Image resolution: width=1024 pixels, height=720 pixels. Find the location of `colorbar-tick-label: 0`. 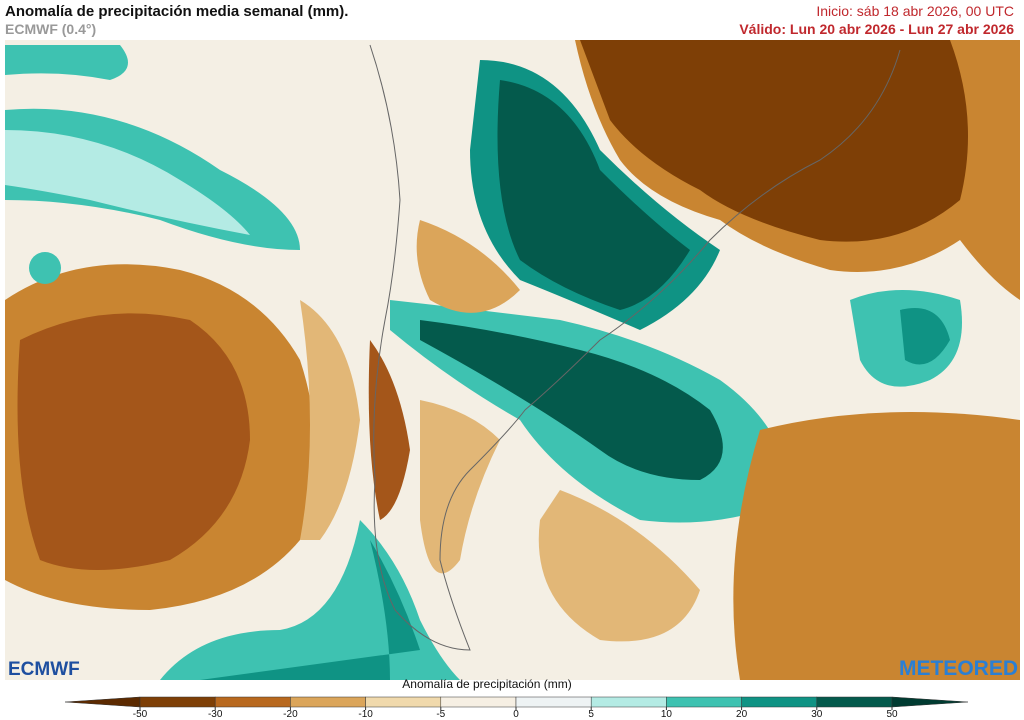

colorbar-tick-label: 0 is located at coordinates (516, 714).